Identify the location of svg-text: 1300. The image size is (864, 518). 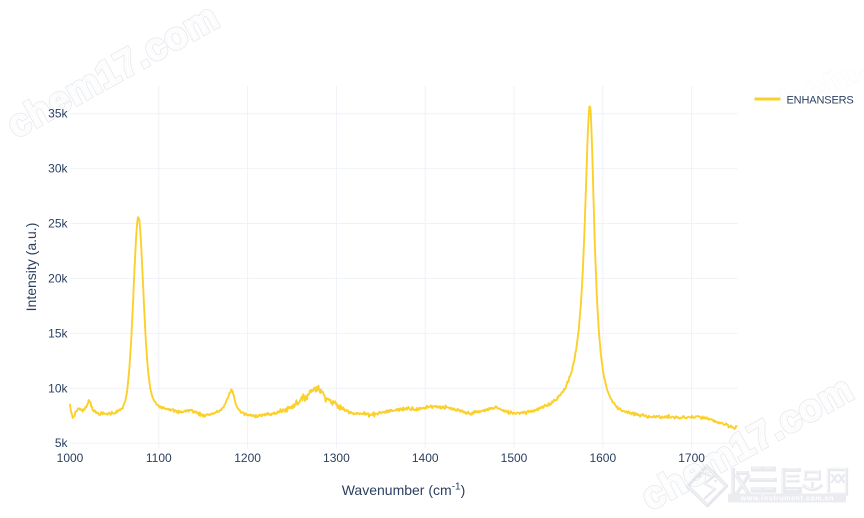
(336, 458).